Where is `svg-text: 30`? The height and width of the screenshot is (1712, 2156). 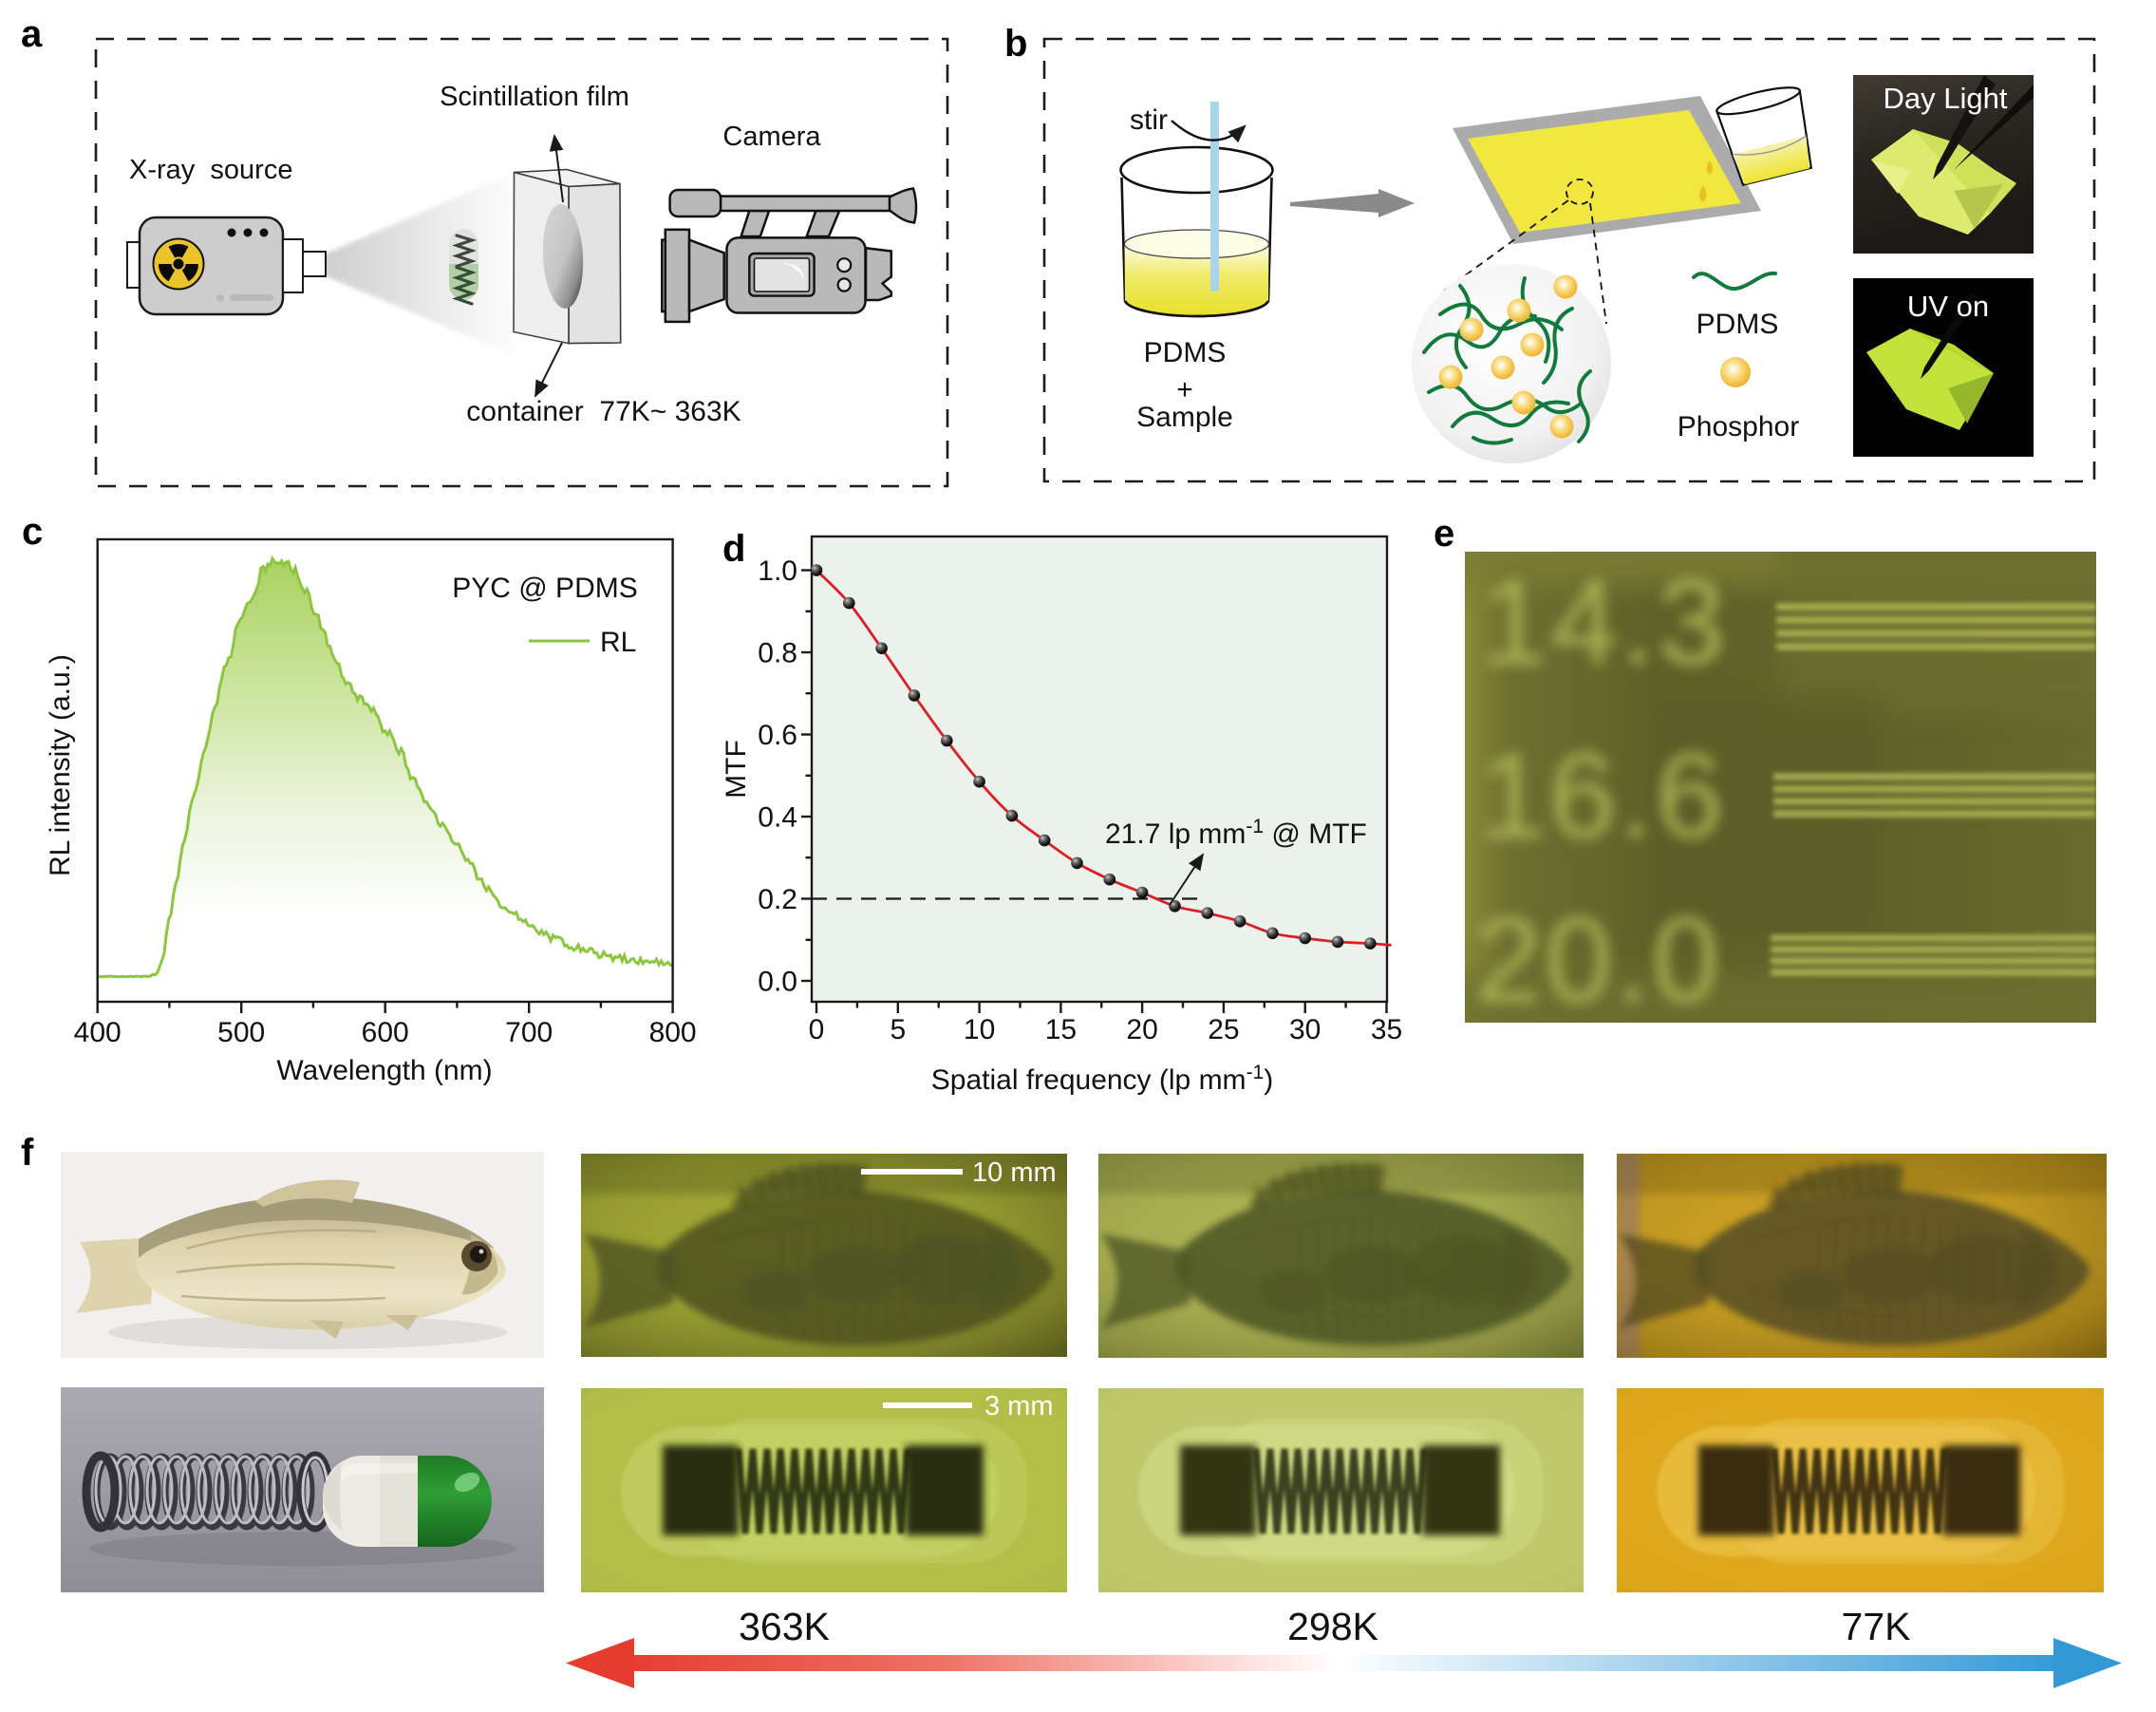
svg-text: 30 is located at coordinates (1305, 1030).